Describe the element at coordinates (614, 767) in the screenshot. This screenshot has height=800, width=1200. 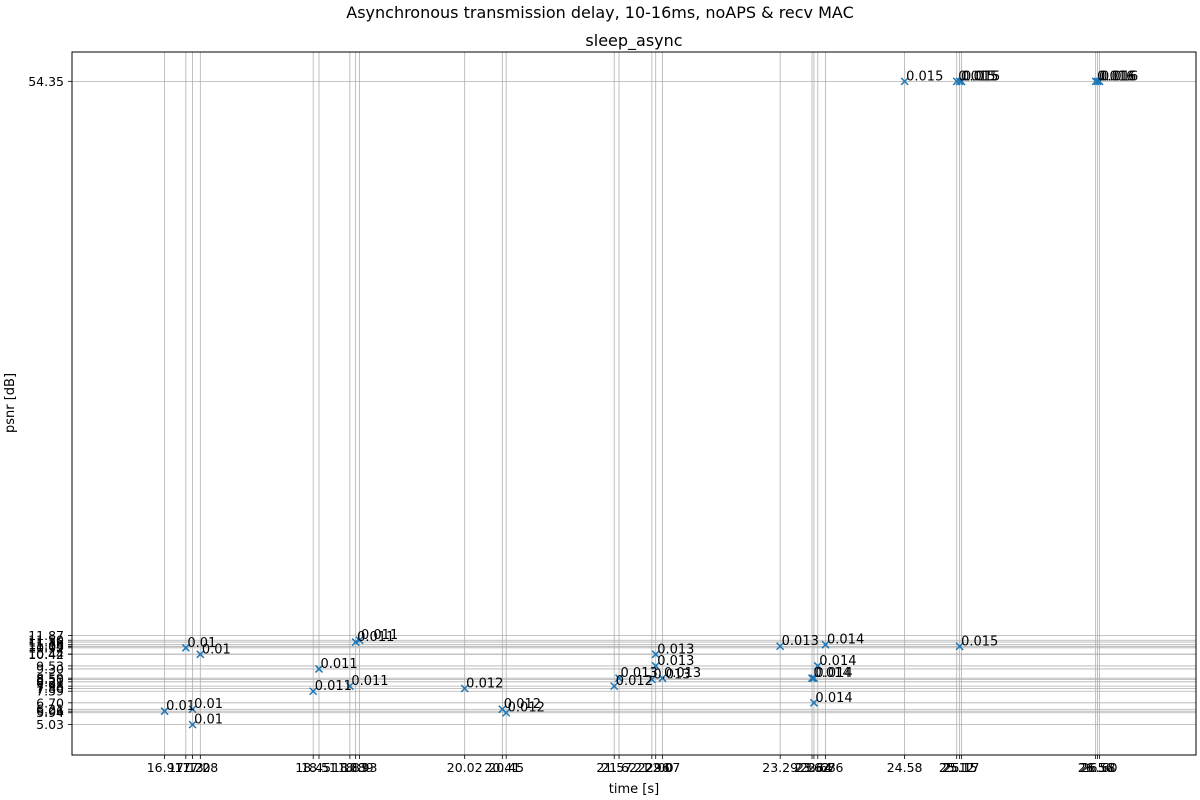
I see `x-tick-label: 21.57` at that location.